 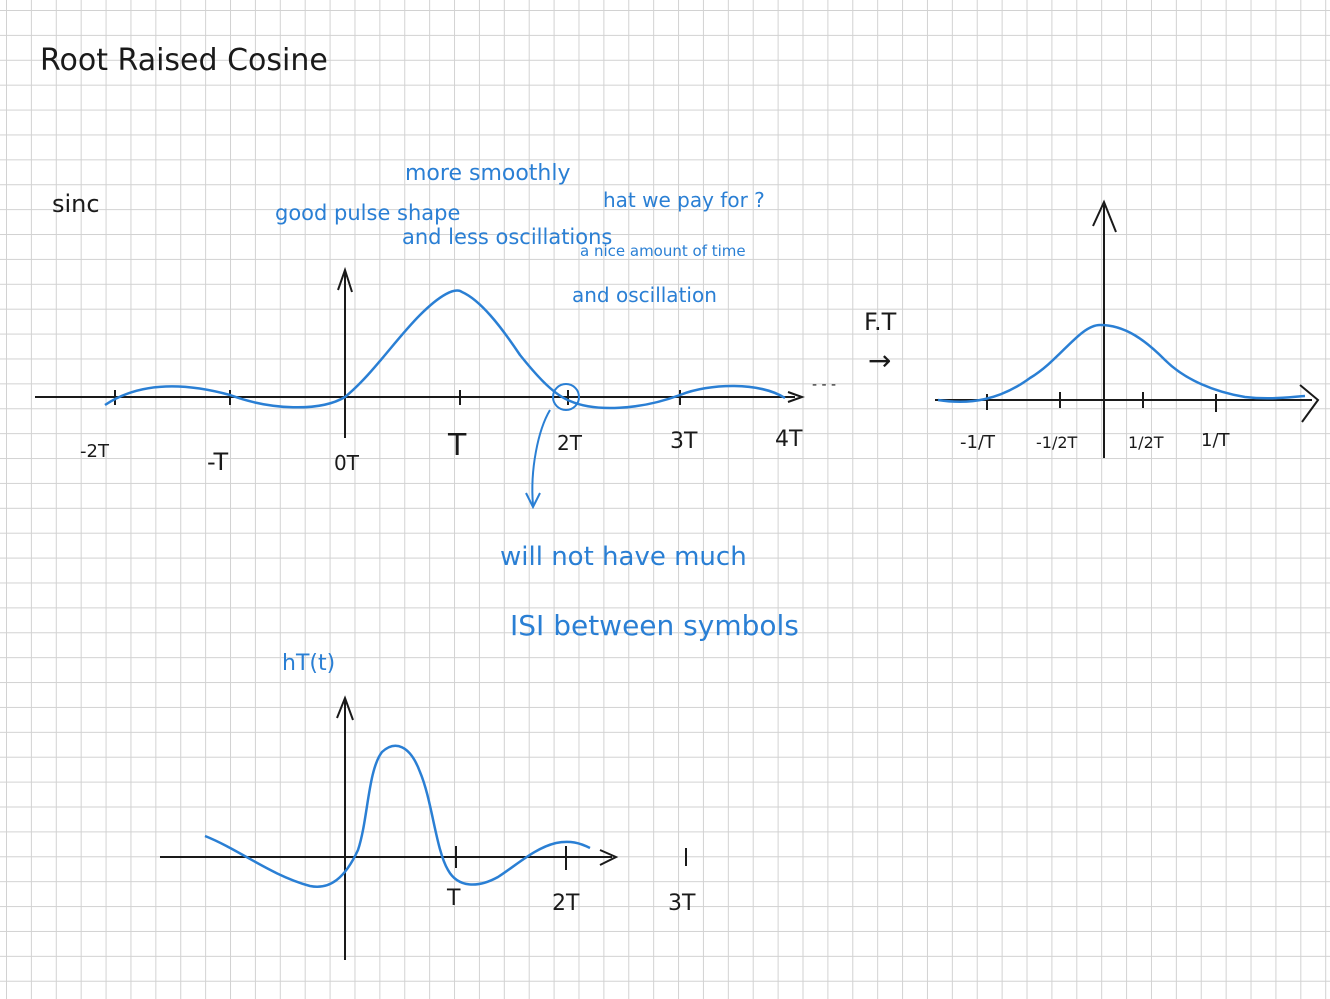 What do you see at coordinates (457, 445) in the screenshot?
I see `tick-label-t: T` at bounding box center [457, 445].